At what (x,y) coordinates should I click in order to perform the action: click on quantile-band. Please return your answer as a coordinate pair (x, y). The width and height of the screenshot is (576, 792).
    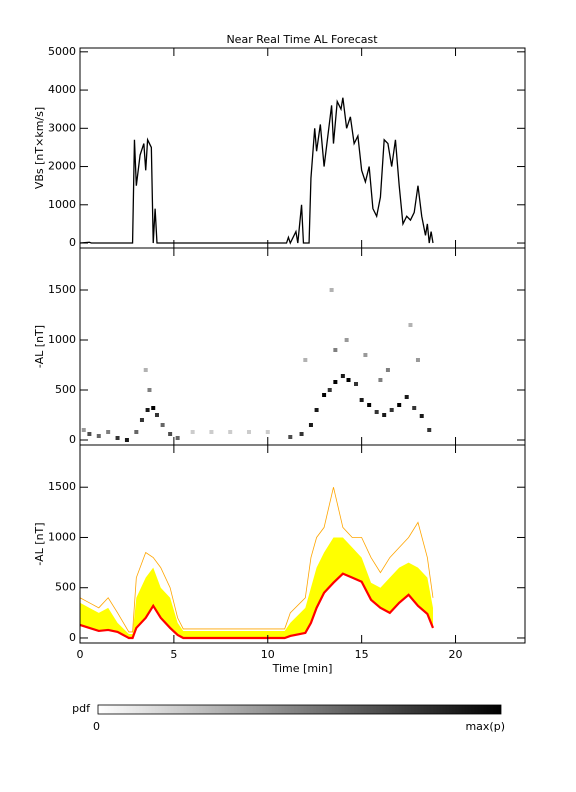
    Looking at the image, I should click on (256, 587).